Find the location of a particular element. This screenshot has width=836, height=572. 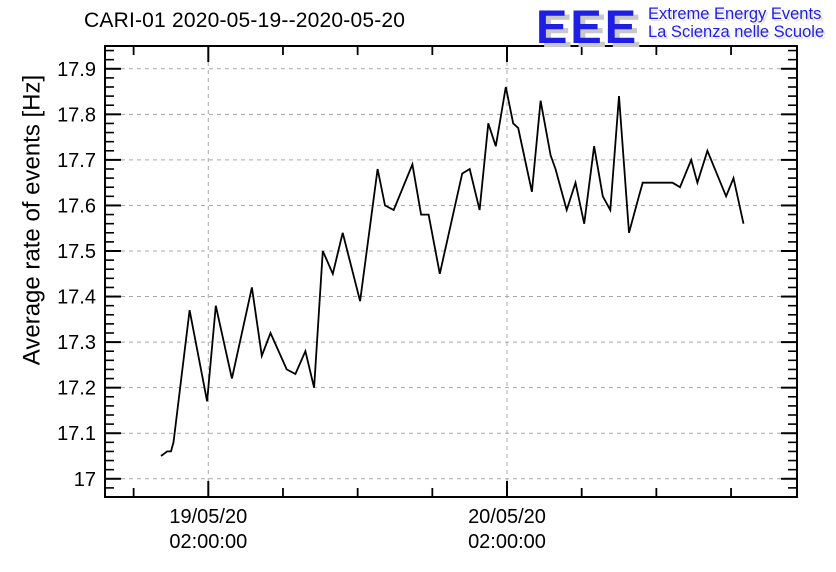

x-tick-label-date: 20/05/20 is located at coordinates (507, 517).